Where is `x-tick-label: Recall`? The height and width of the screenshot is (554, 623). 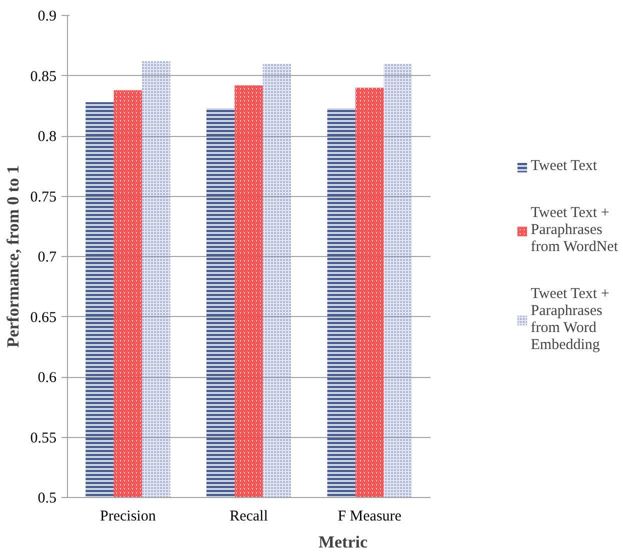 x-tick-label: Recall is located at coordinates (249, 516).